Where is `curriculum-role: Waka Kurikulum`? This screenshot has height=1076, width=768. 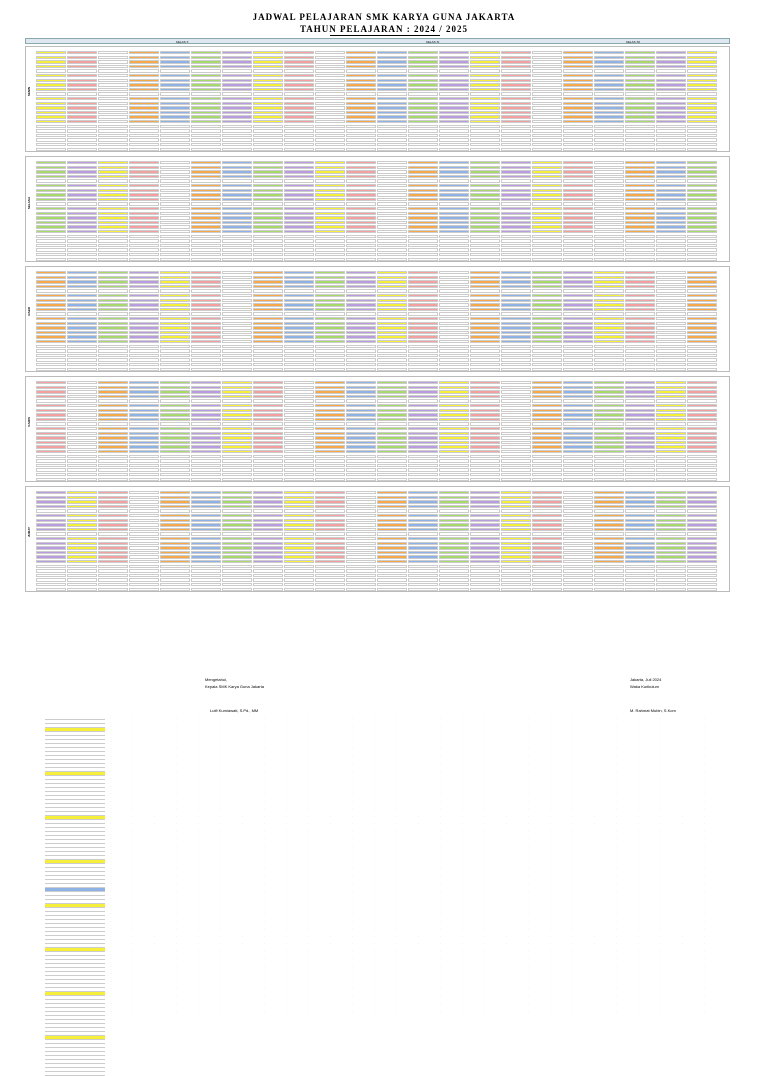
curriculum-role: Waka Kurikulum is located at coordinates (644, 686).